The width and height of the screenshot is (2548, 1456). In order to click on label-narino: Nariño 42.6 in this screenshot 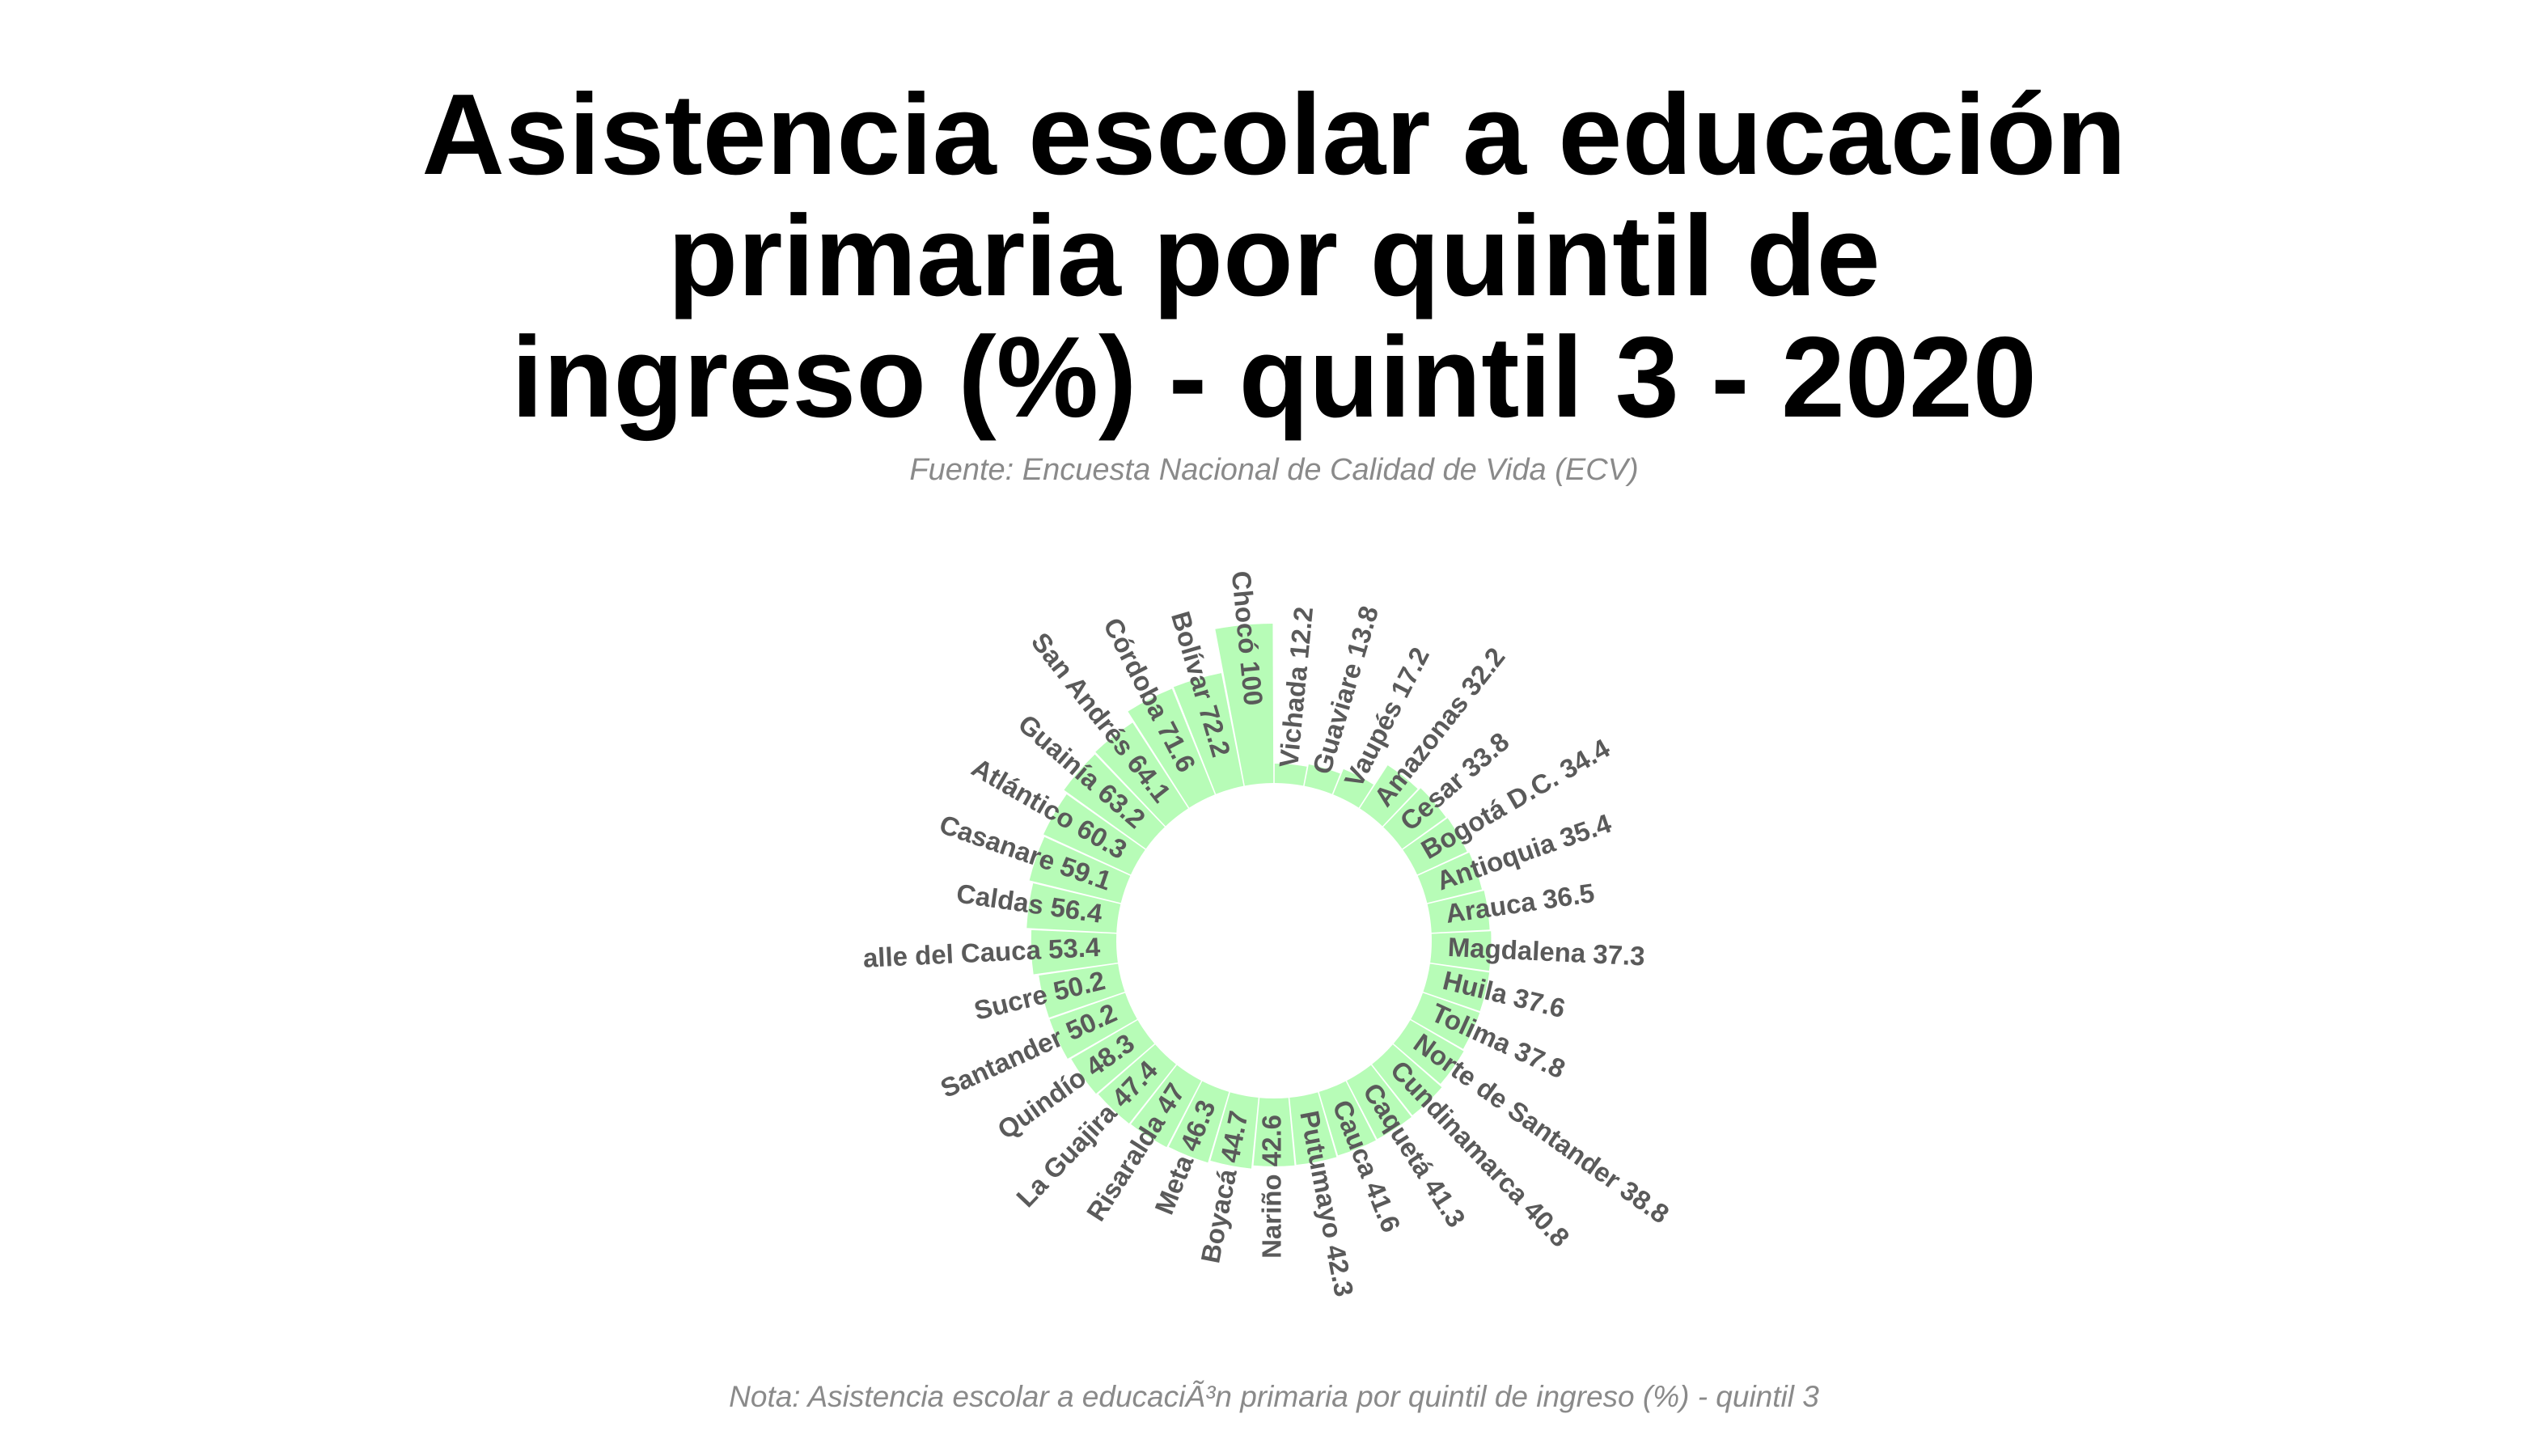, I will do `click(1272, 1187)`.